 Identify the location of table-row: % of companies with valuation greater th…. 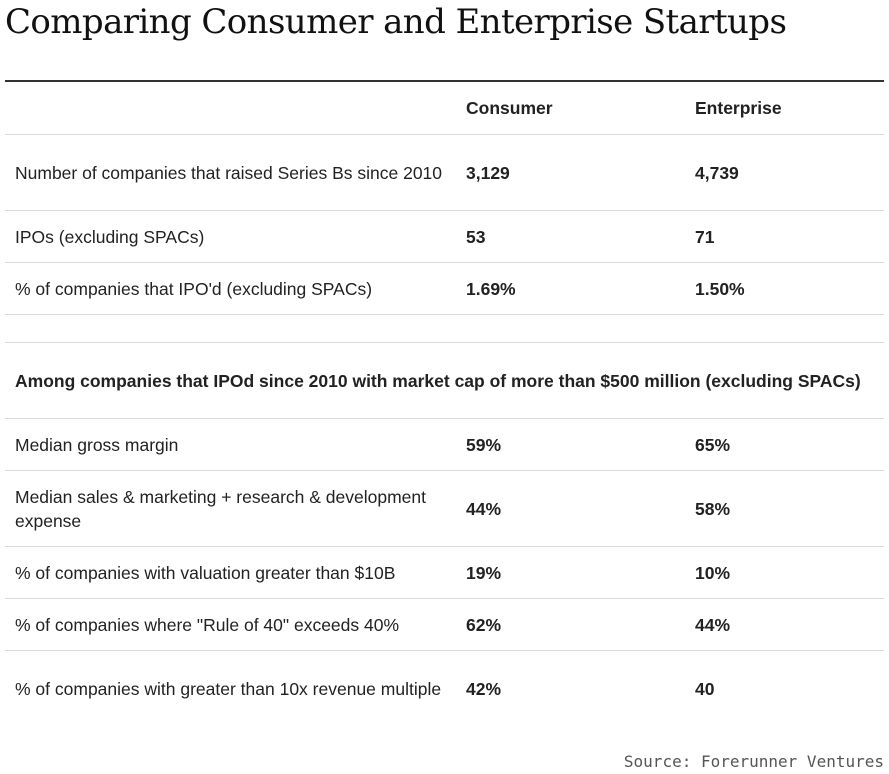
(444, 573).